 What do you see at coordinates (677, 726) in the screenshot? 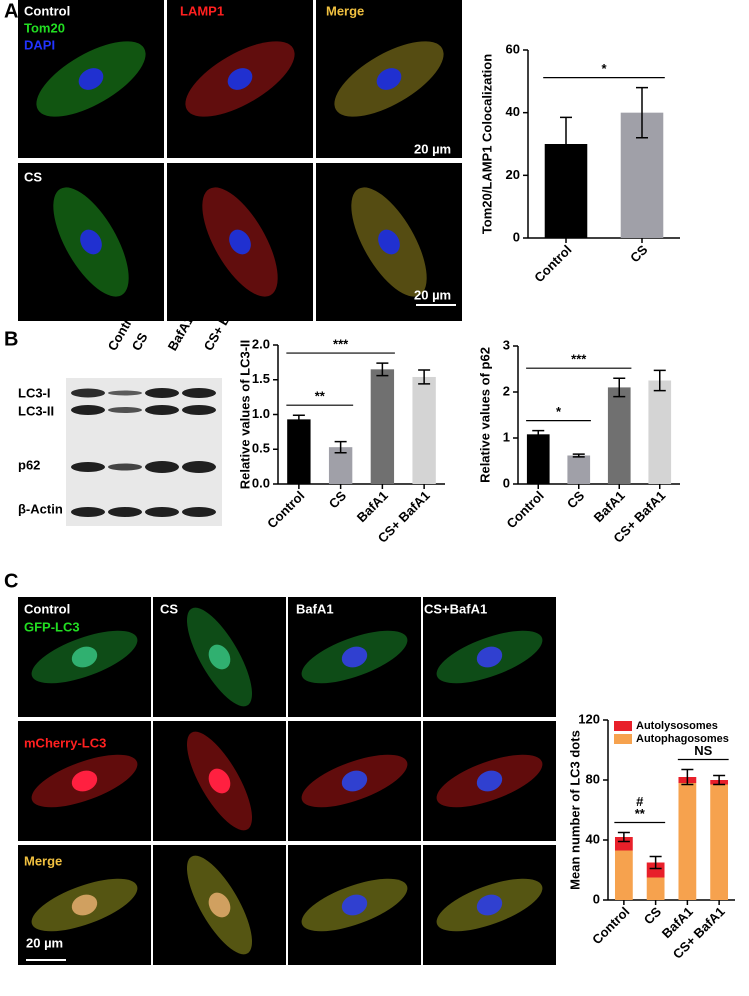
I see `legend-label: Autolysosomes` at bounding box center [677, 726].